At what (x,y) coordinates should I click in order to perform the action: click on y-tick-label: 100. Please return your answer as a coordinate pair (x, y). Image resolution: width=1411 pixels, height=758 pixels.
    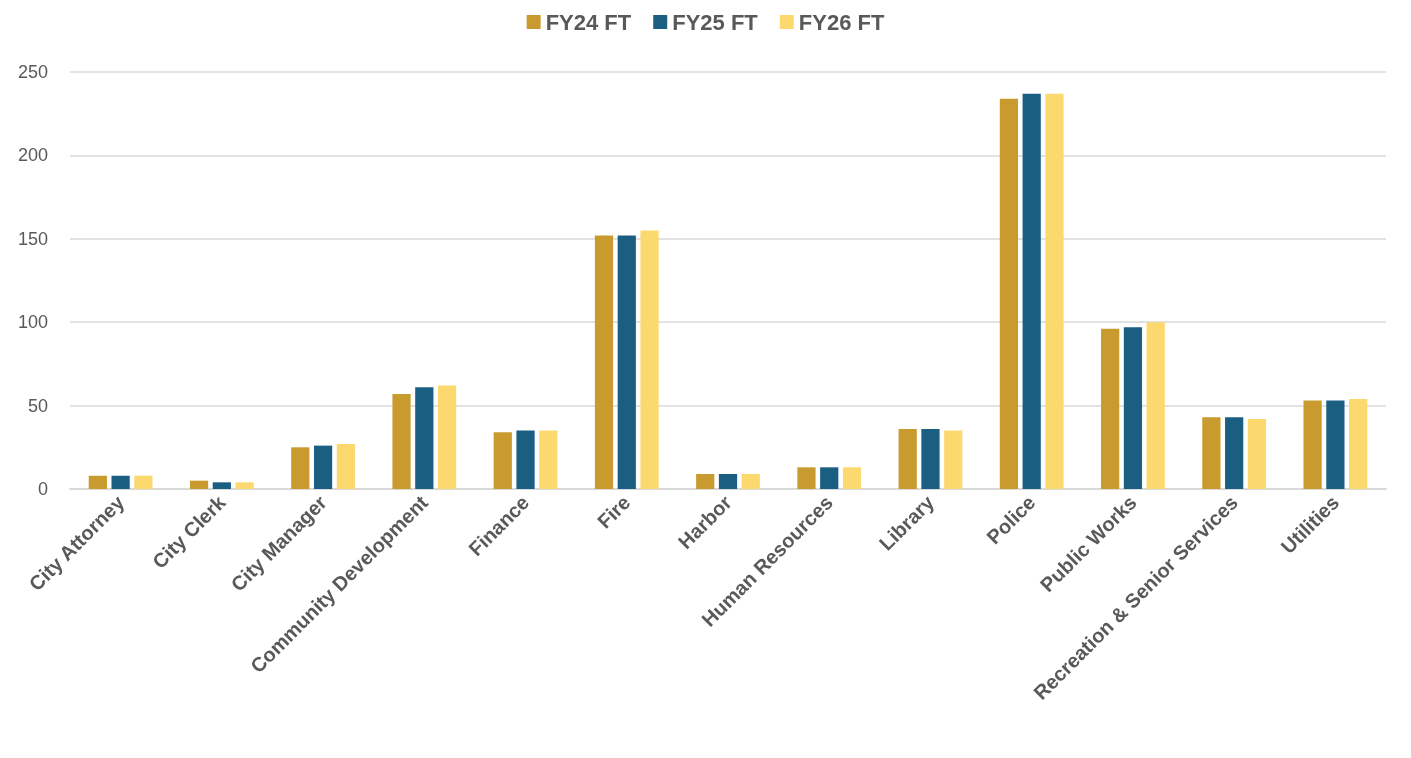
    Looking at the image, I should click on (32, 322).